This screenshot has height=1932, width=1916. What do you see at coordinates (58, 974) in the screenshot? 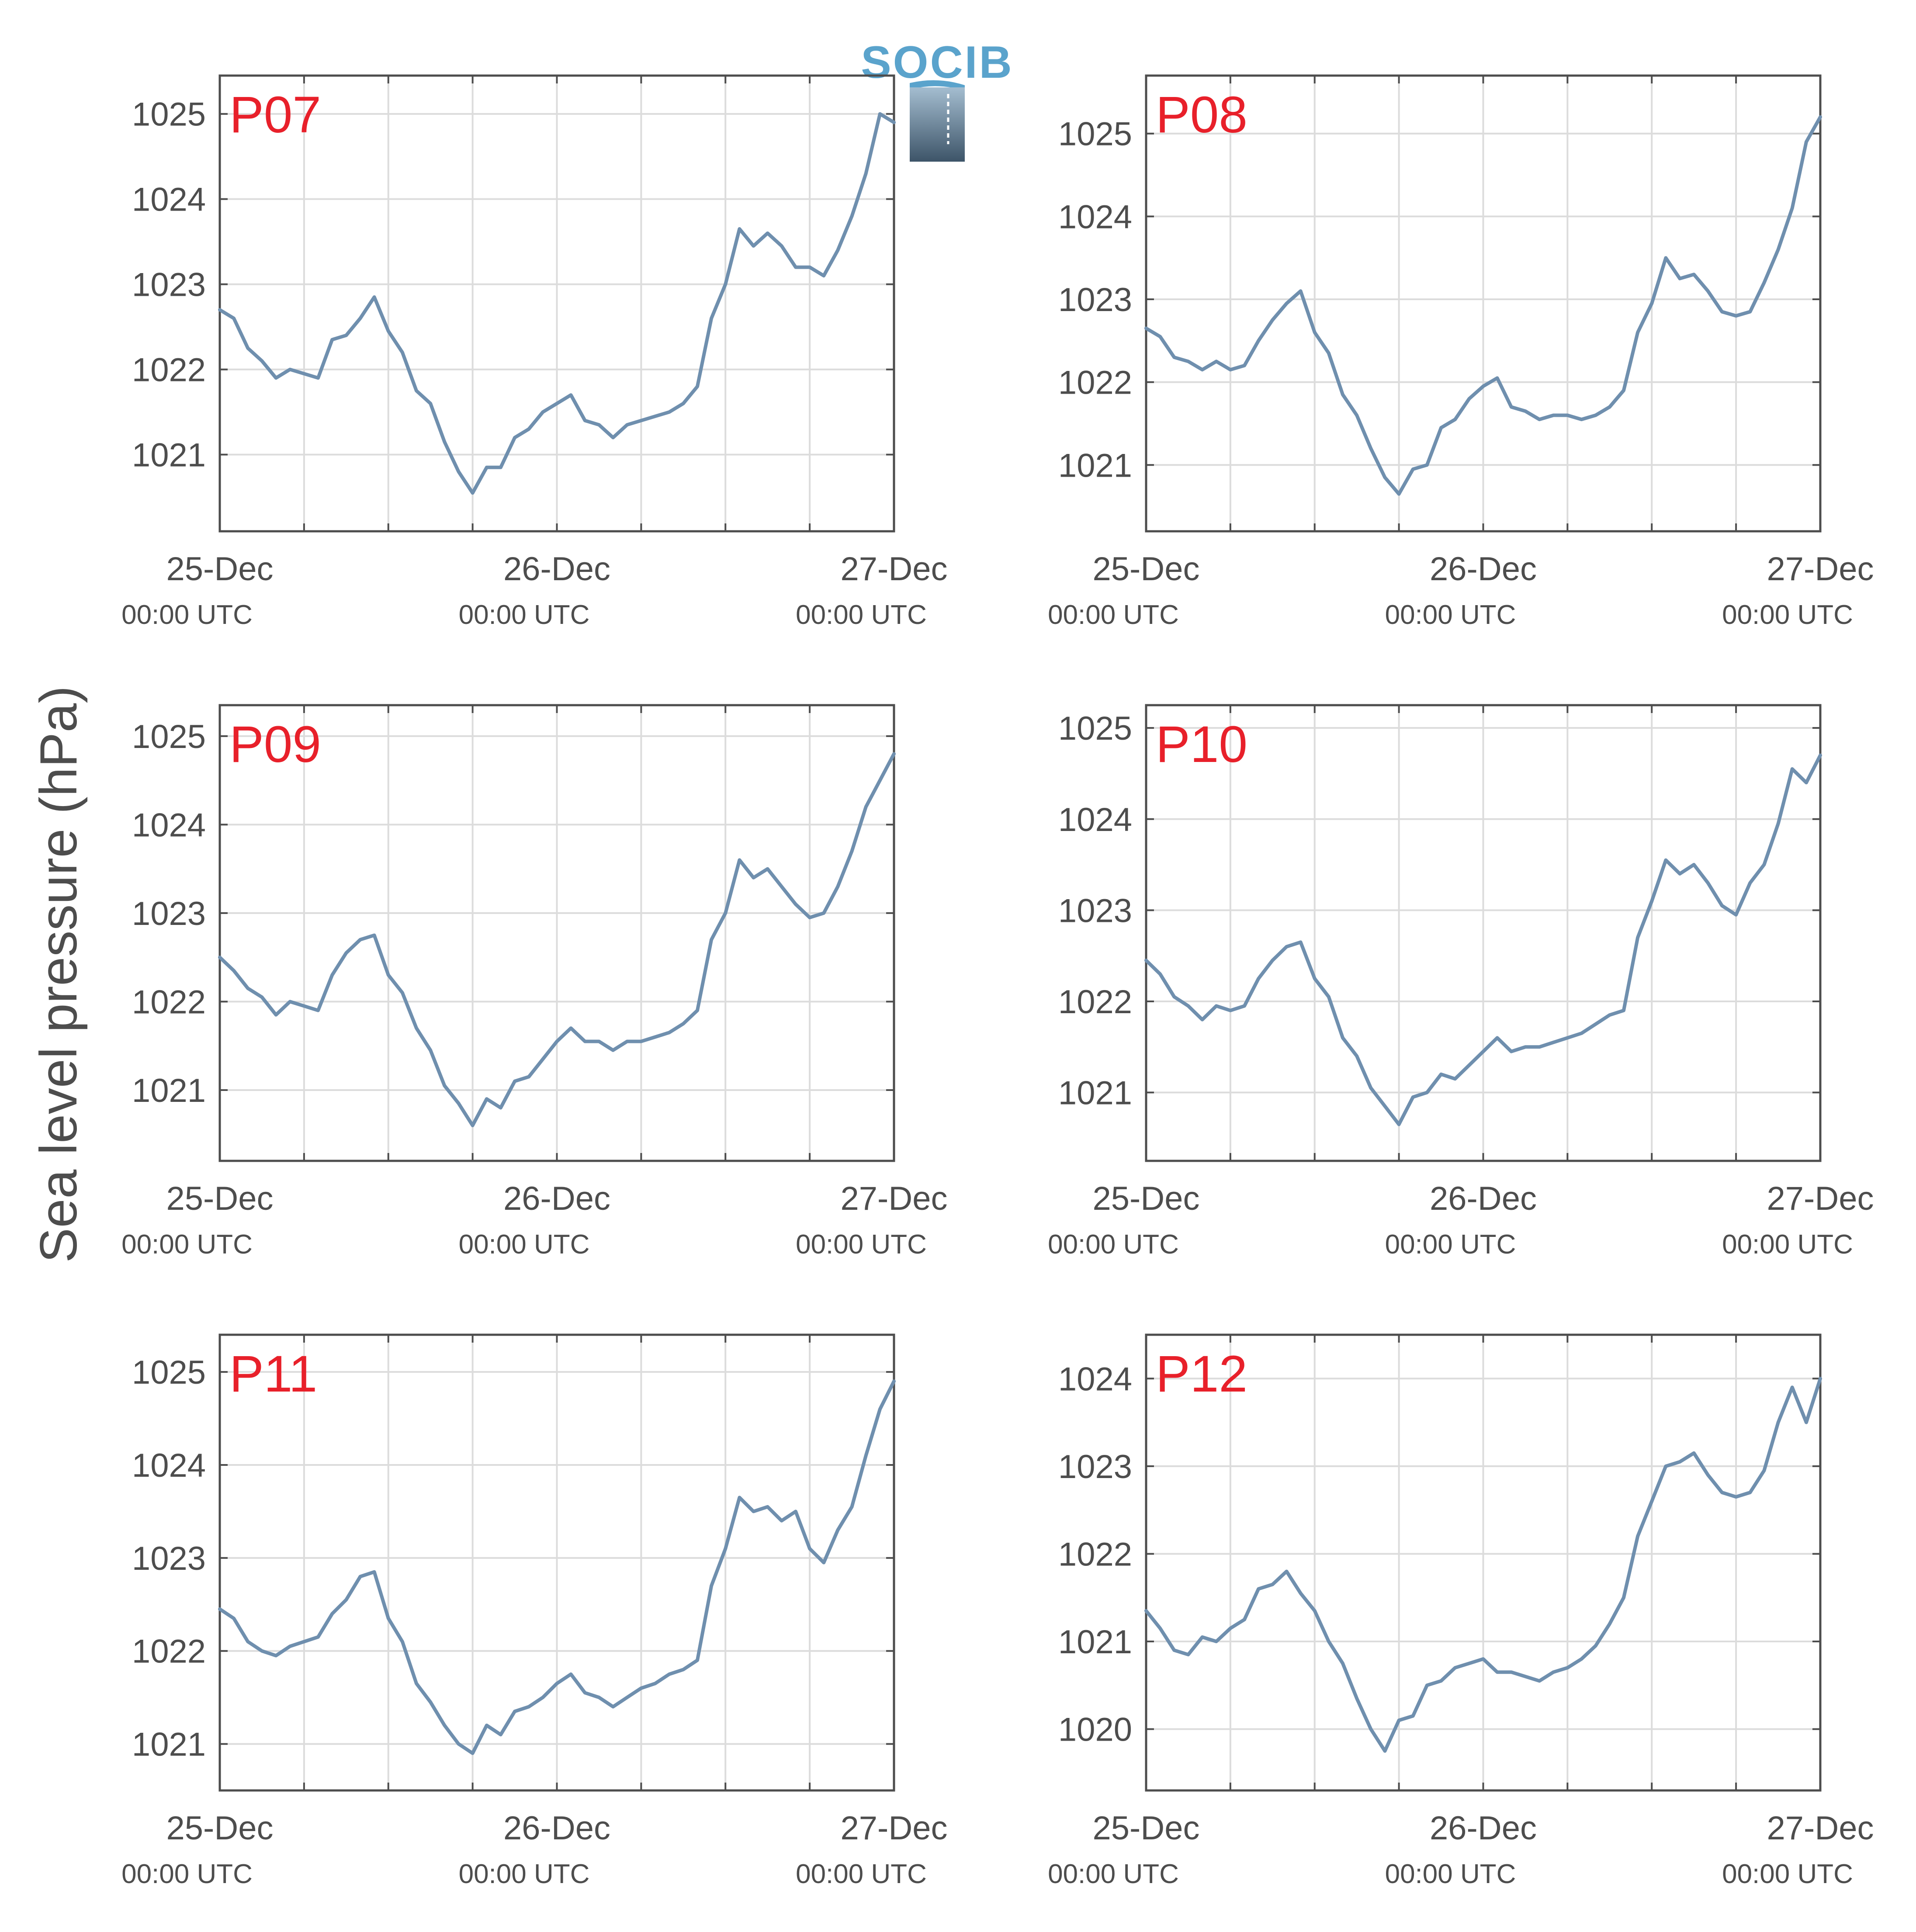
I see `y-axis-label: Sea level pressure (hPa)` at bounding box center [58, 974].